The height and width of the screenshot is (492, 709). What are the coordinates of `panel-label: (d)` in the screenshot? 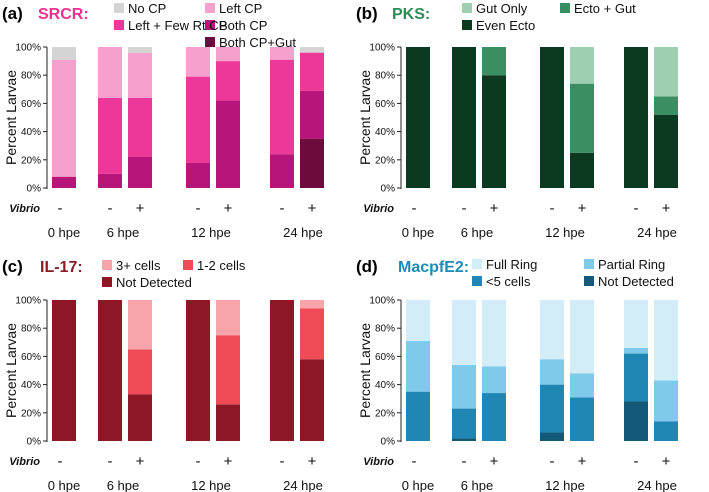 It's located at (367, 266).